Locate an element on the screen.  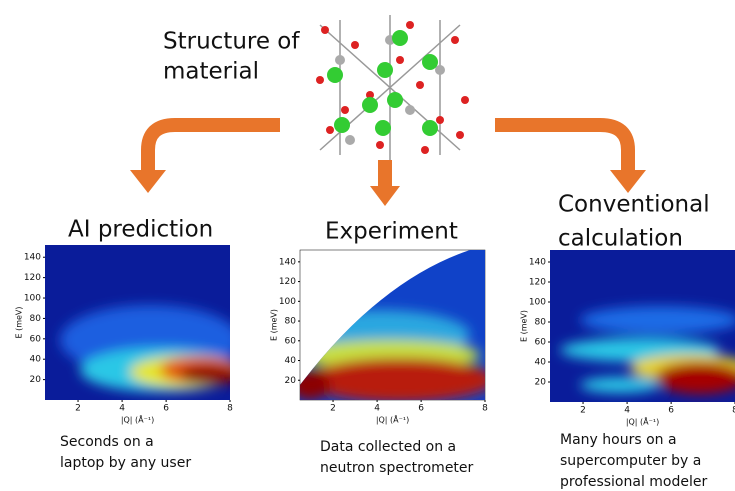
caption: neutron spectrometer is located at coordinates (397, 468).